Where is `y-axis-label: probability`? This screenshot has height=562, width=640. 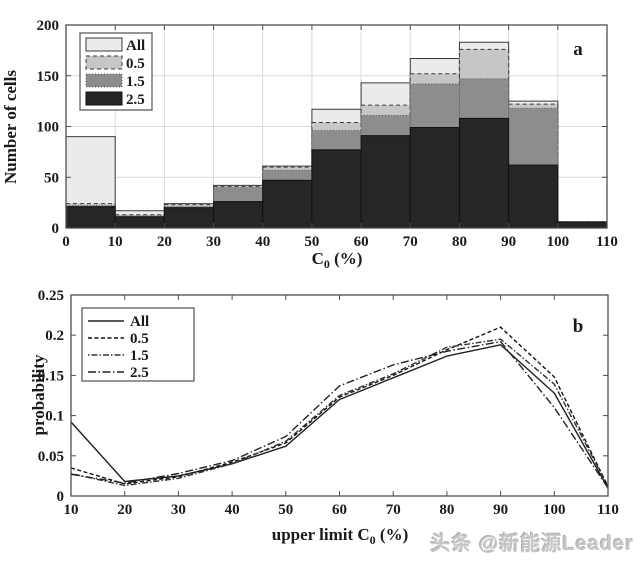
y-axis-label: probability is located at coordinates (38, 394).